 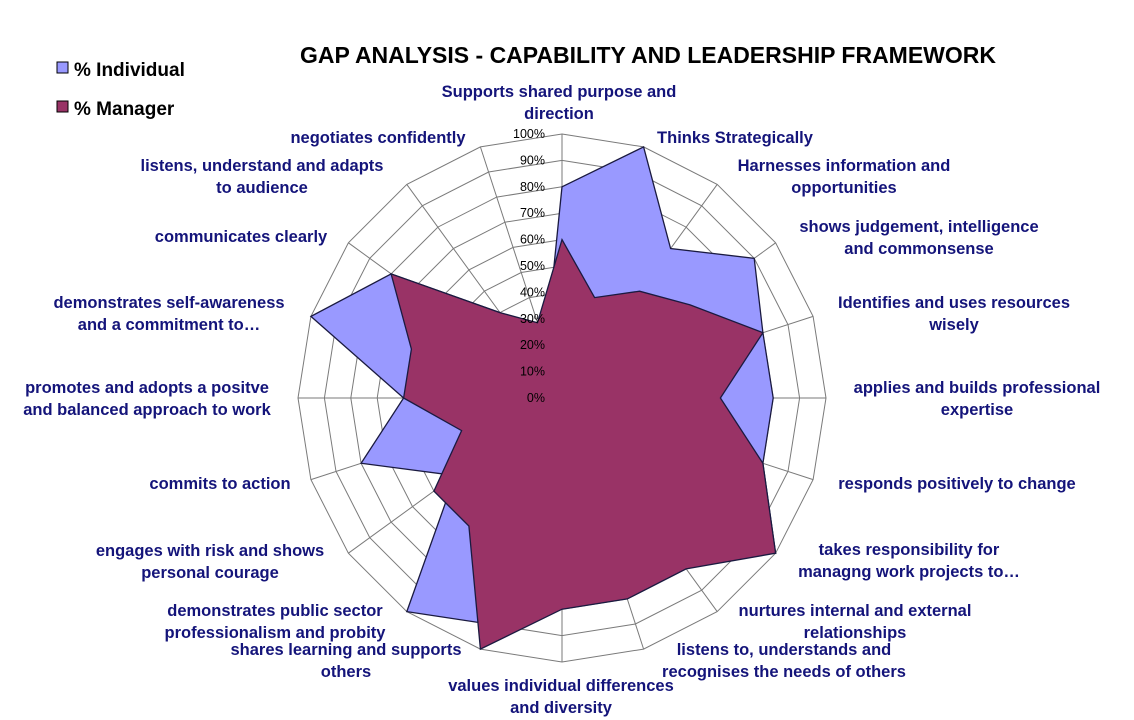 What do you see at coordinates (532, 266) in the screenshot?
I see `tick-label: 50%` at bounding box center [532, 266].